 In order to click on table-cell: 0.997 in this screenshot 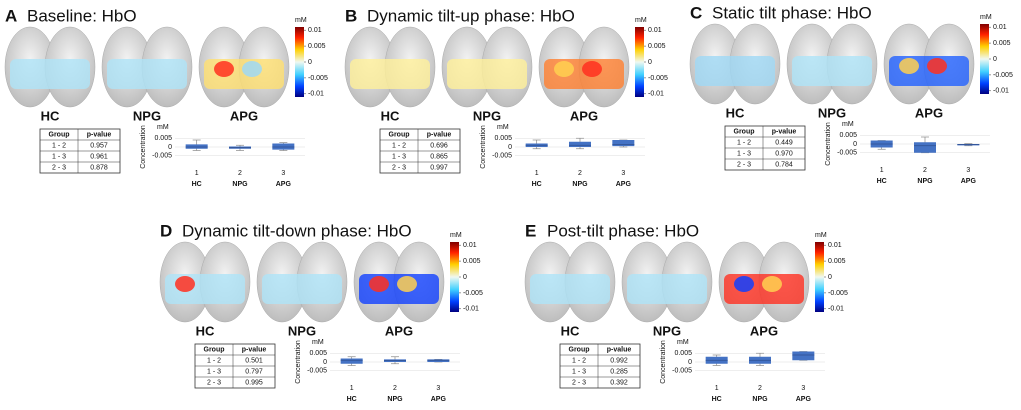, I will do `click(439, 167)`.